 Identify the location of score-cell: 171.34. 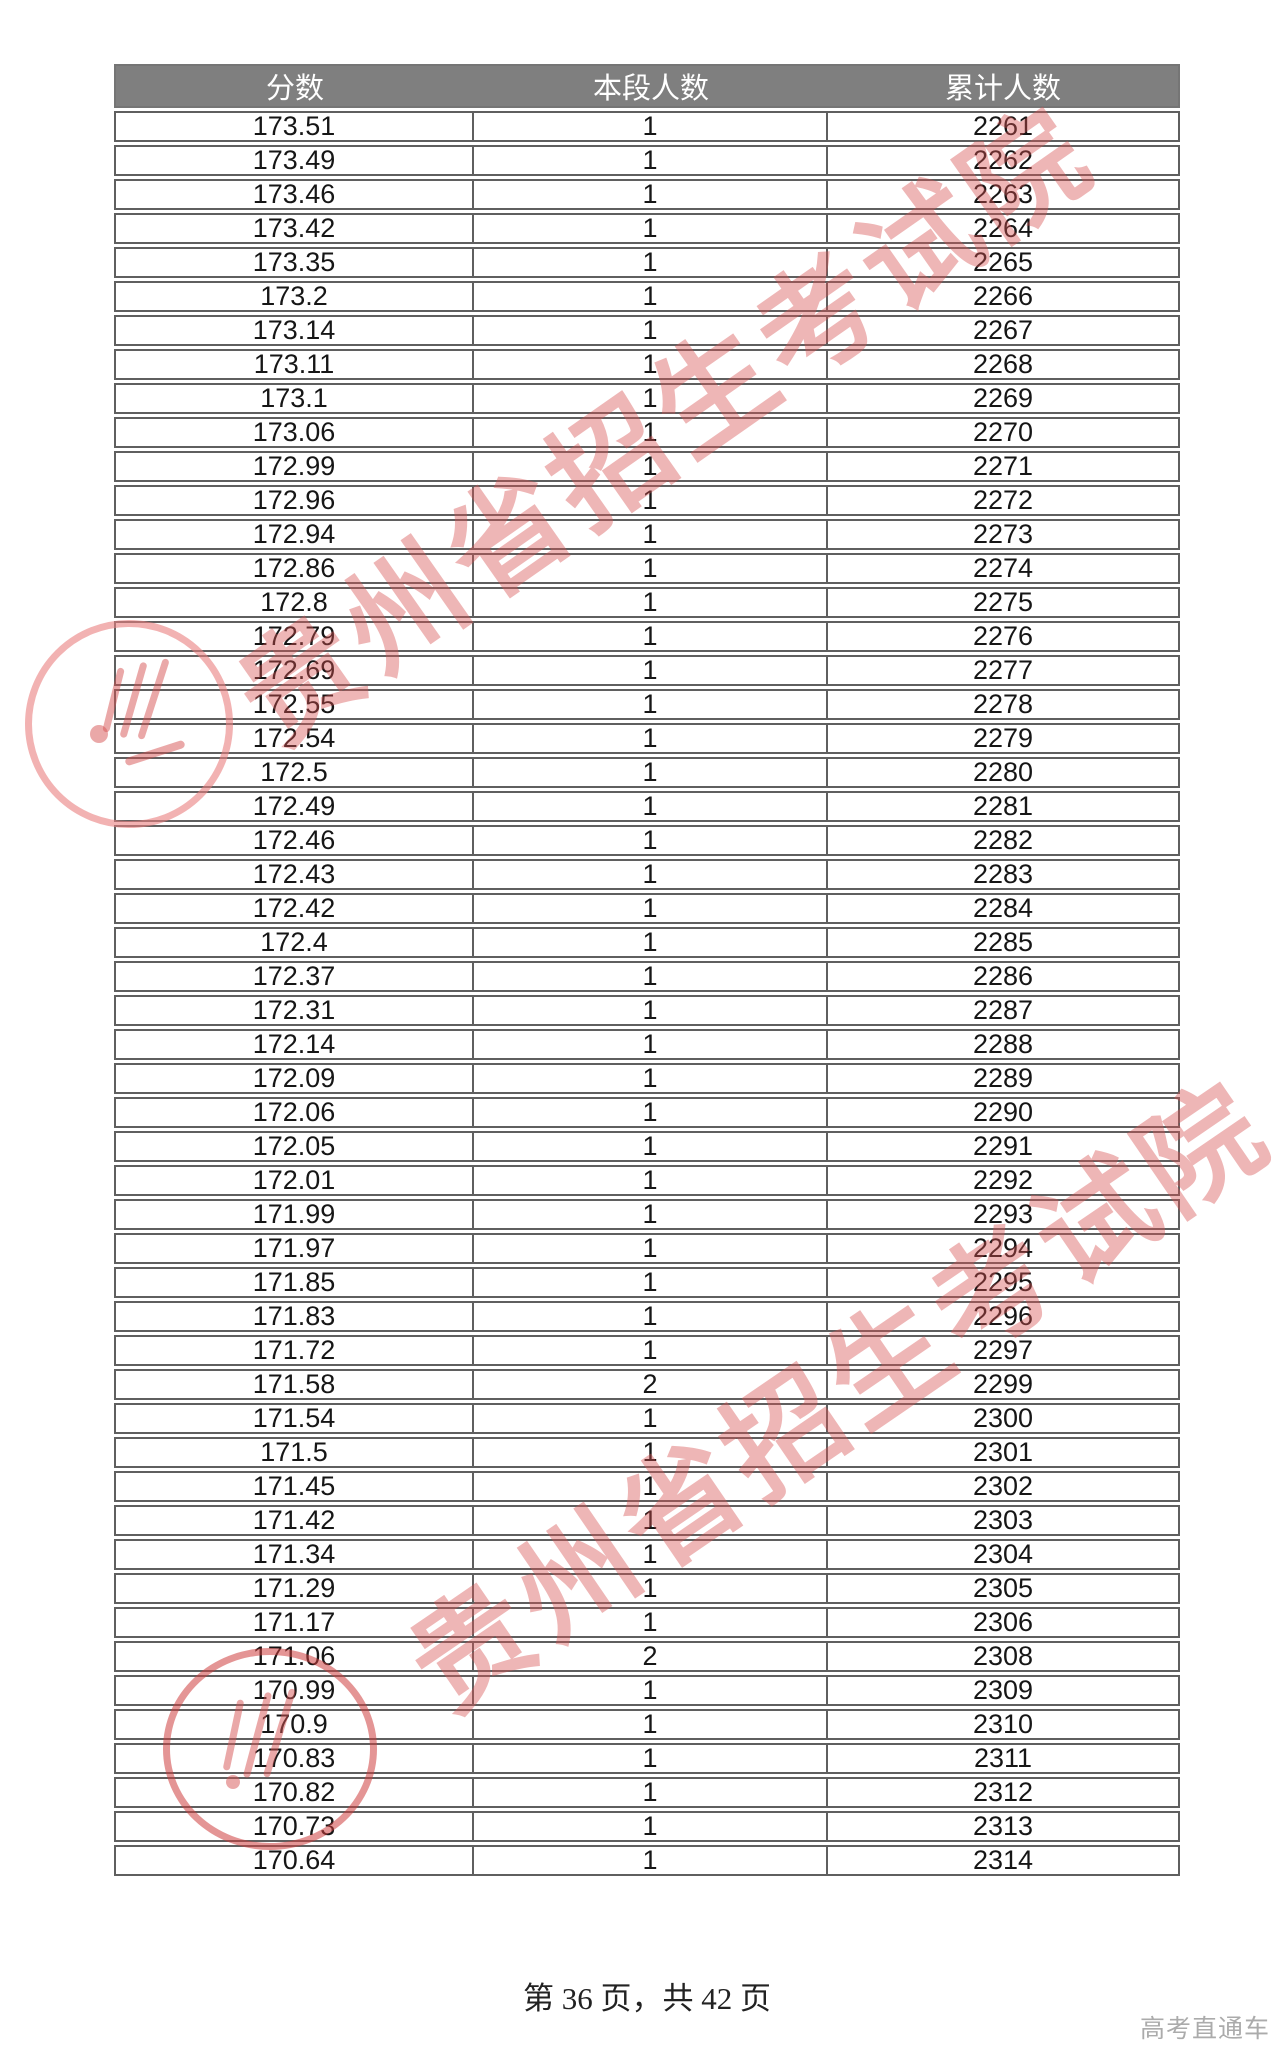
(295, 1554).